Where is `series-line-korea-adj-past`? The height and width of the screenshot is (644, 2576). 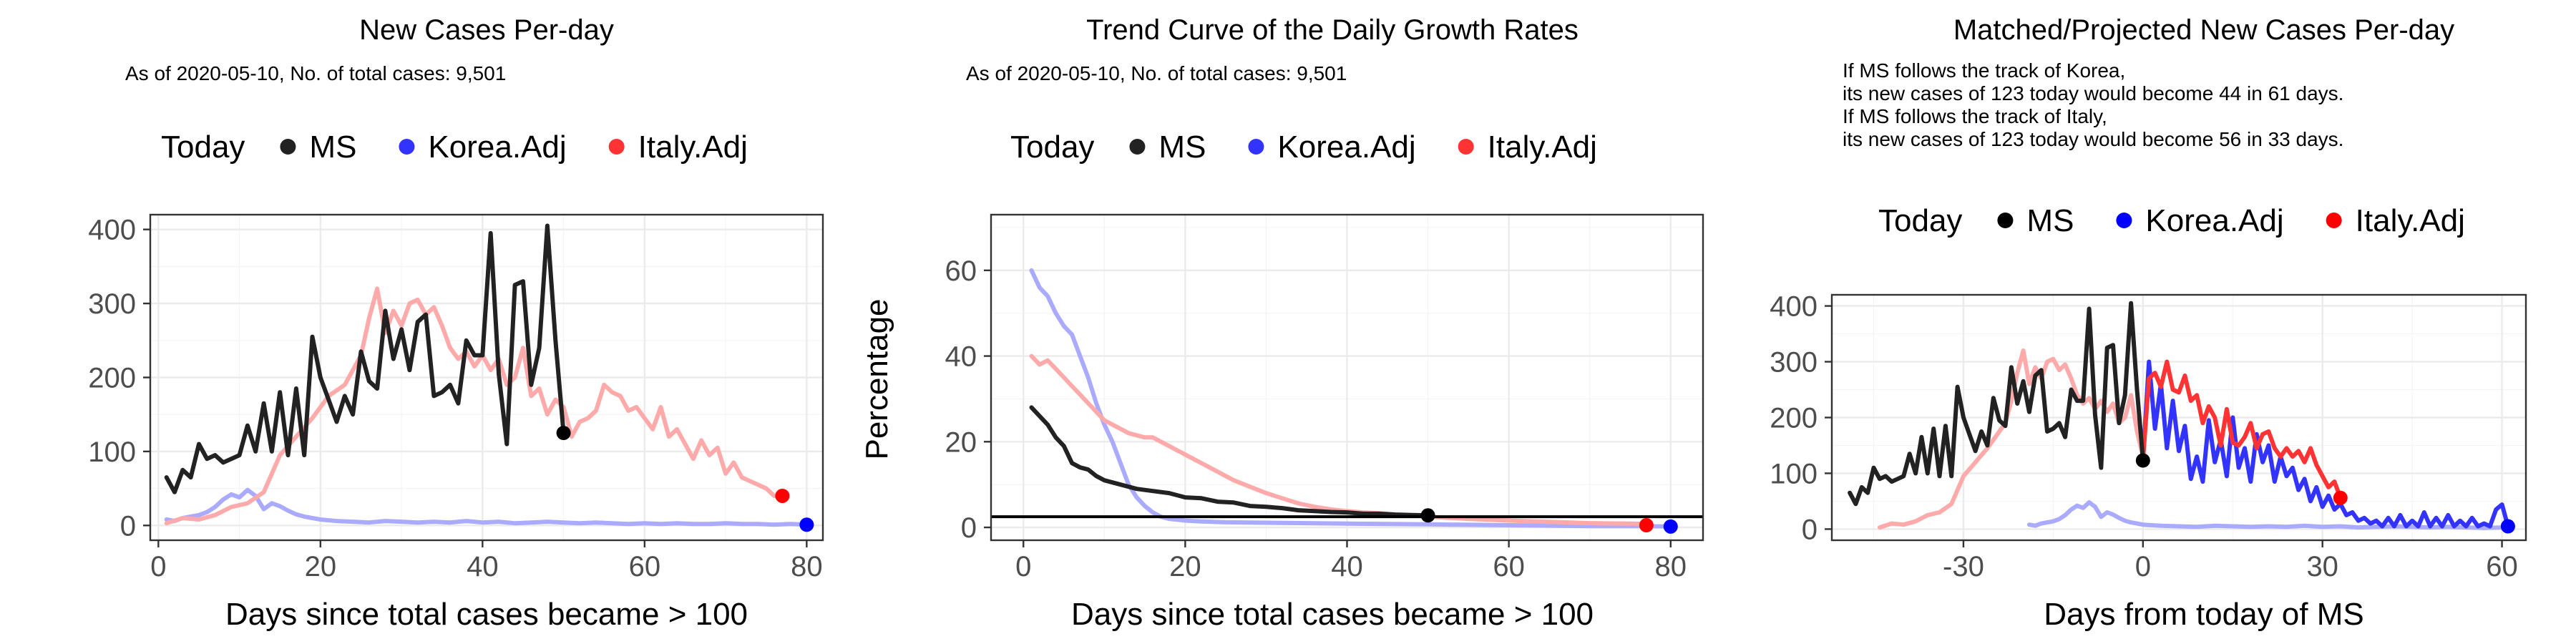
series-line-korea-adj-past is located at coordinates (2265, 515).